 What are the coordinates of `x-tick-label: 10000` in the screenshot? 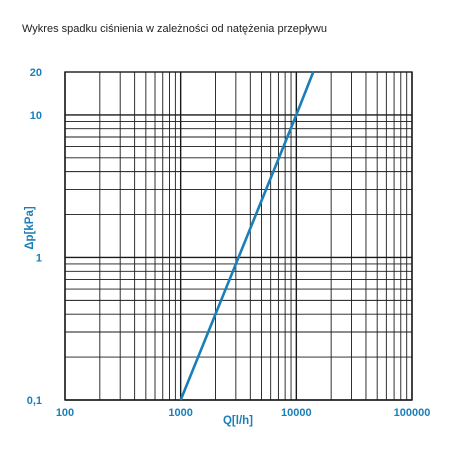 It's located at (296, 413).